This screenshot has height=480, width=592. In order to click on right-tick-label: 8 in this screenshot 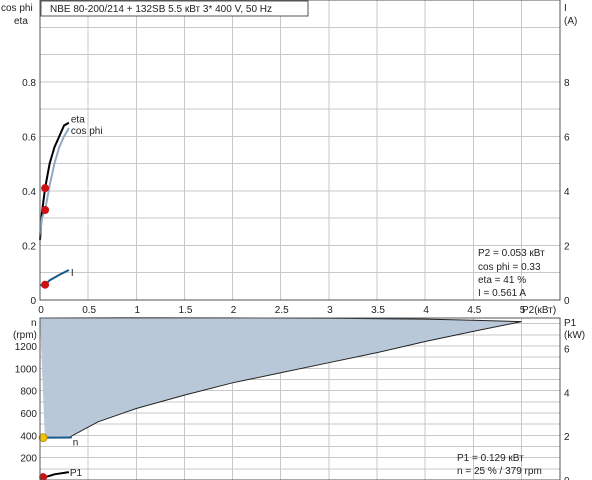, I will do `click(567, 83)`.